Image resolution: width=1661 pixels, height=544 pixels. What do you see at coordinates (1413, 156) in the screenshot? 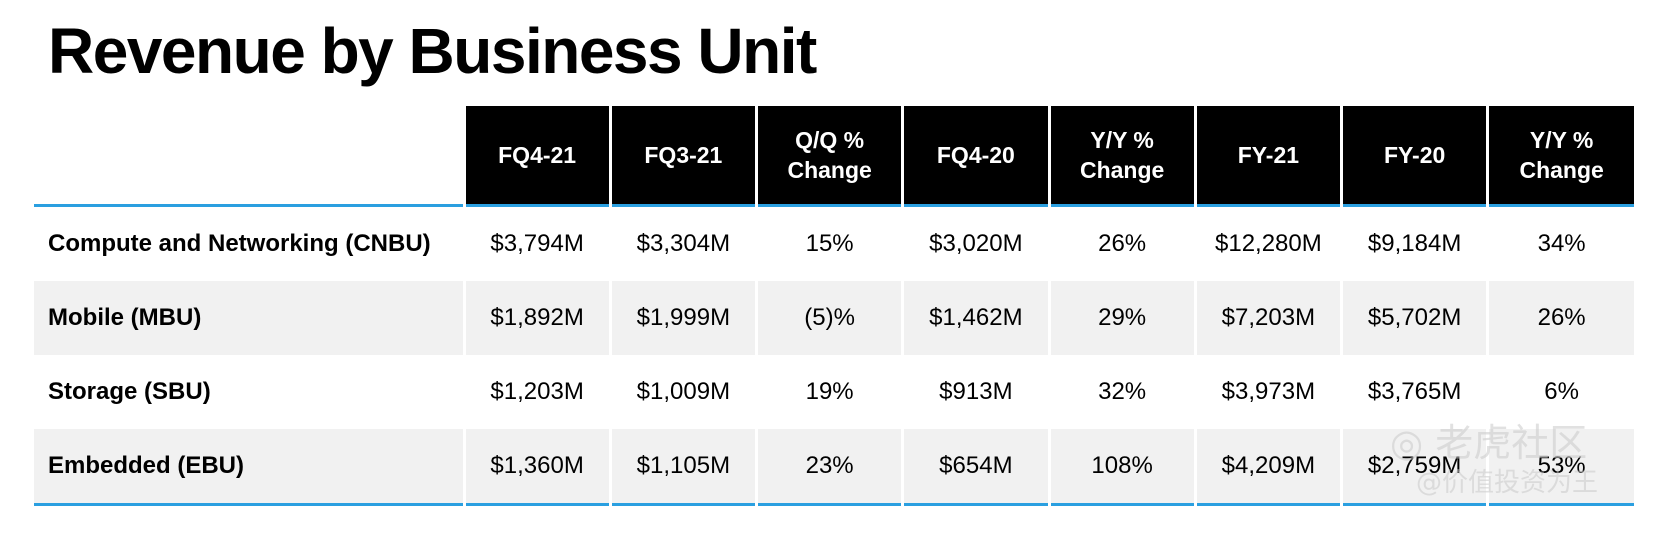
I see `column-header: FY-20` at bounding box center [1413, 156].